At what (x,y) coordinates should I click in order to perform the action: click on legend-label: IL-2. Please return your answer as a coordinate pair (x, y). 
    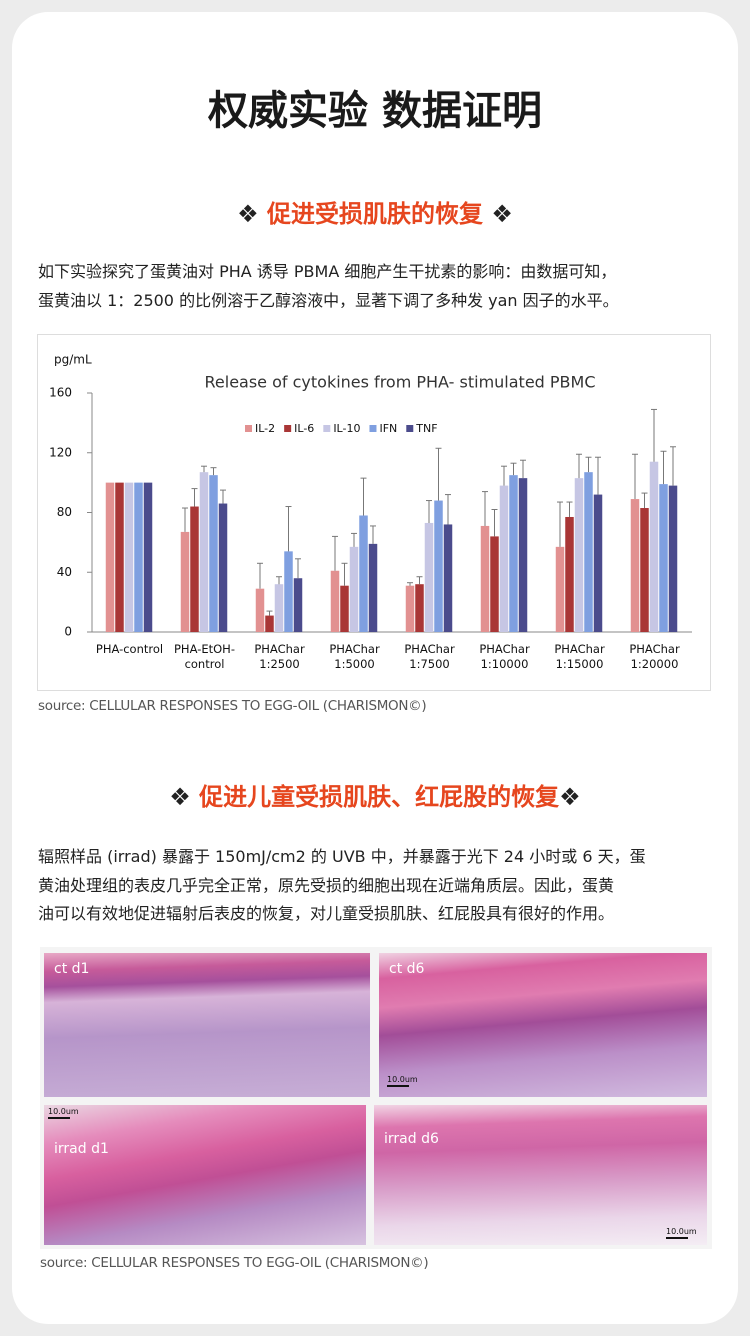
    Looking at the image, I should click on (265, 428).